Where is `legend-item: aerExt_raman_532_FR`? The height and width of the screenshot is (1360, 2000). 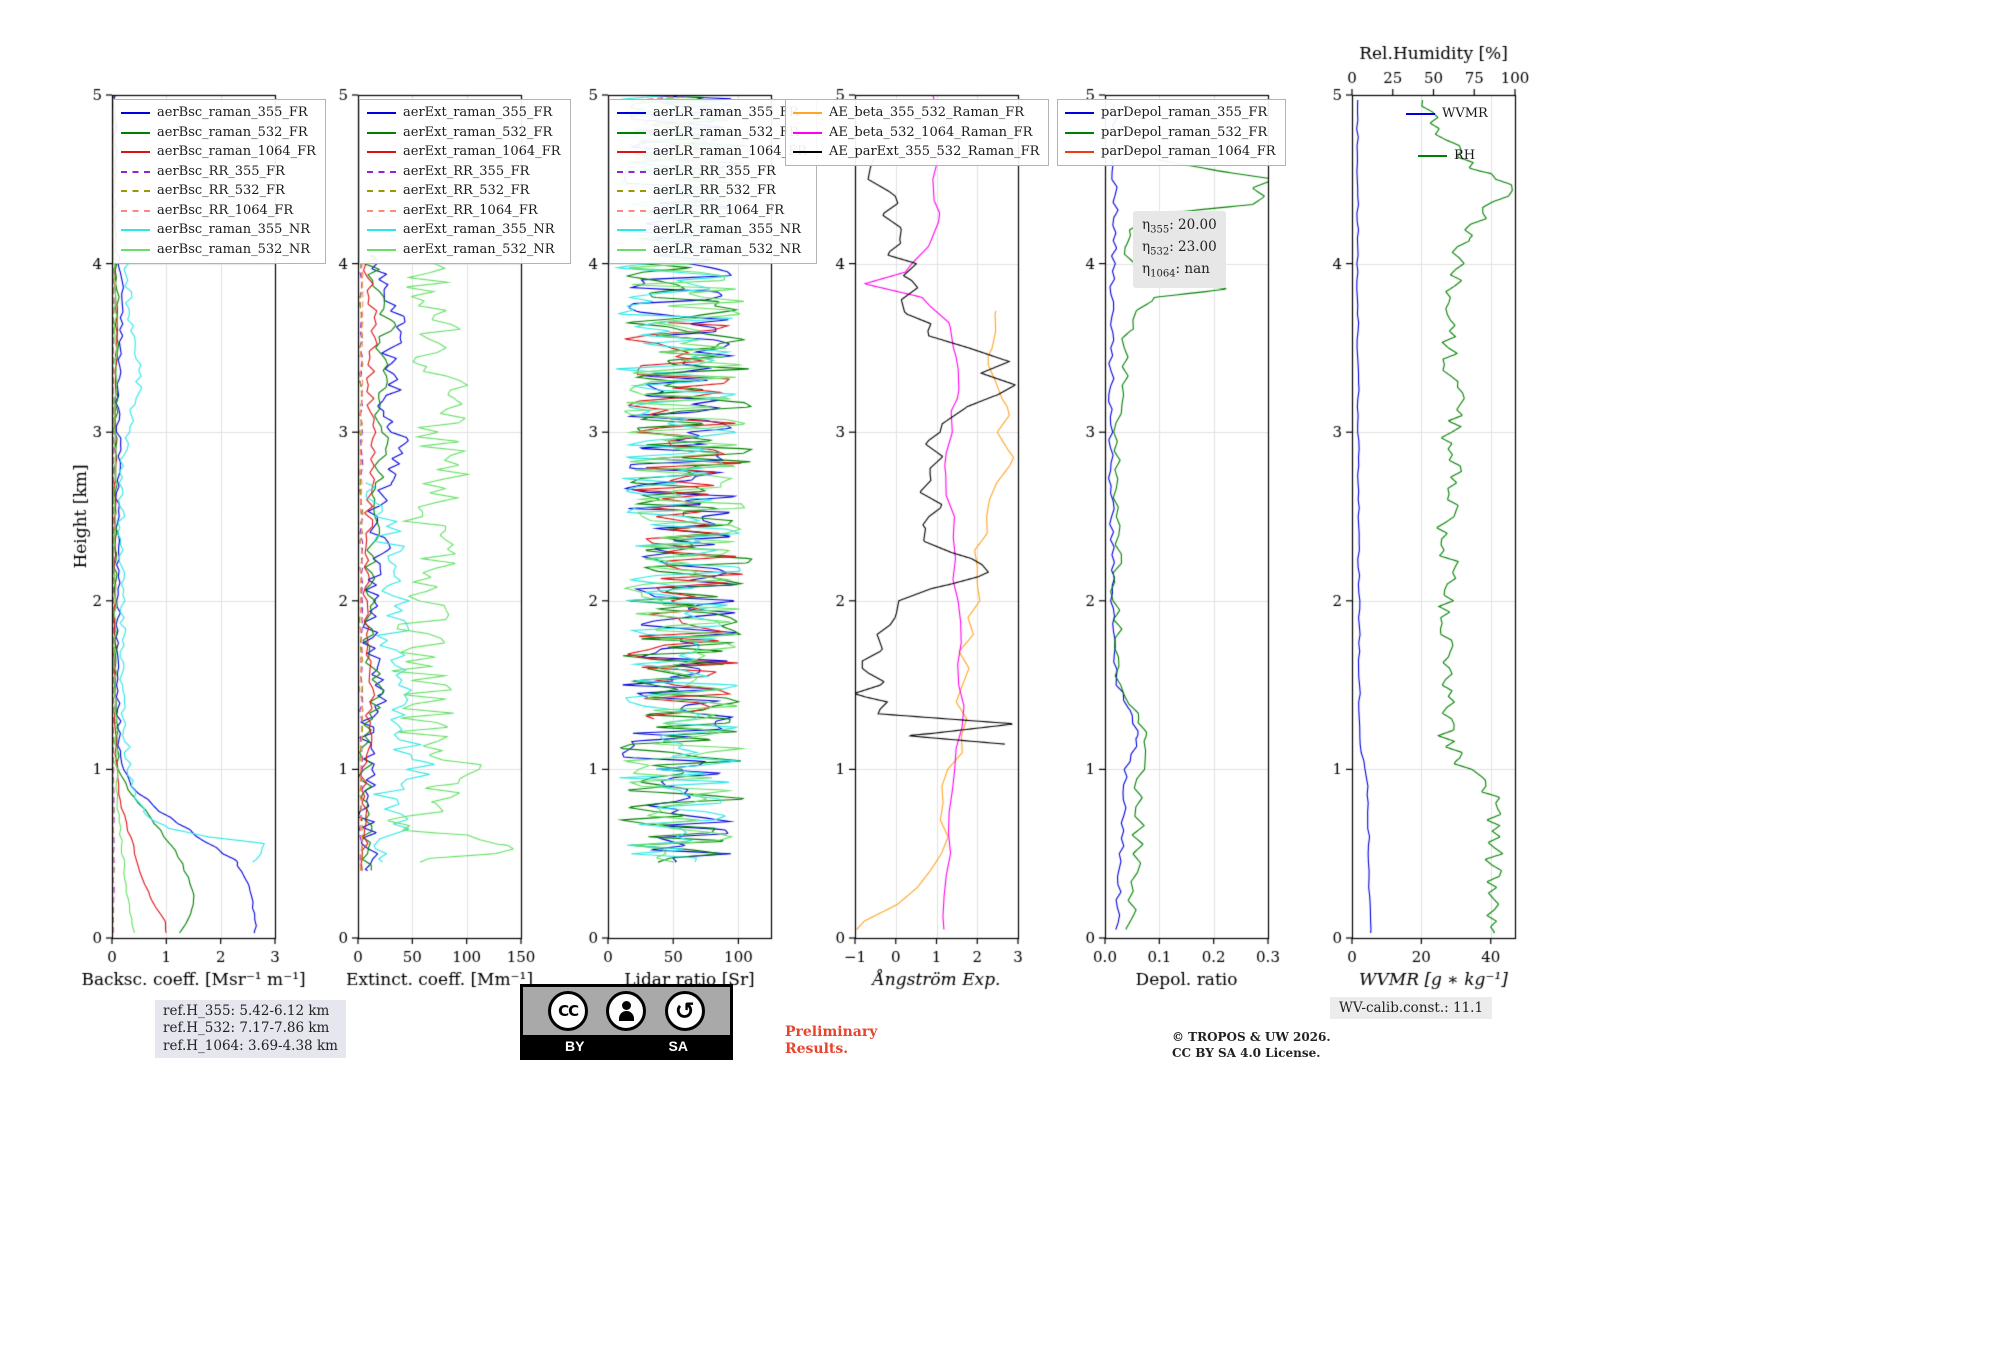 legend-item: aerExt_raman_532_FR is located at coordinates (464, 133).